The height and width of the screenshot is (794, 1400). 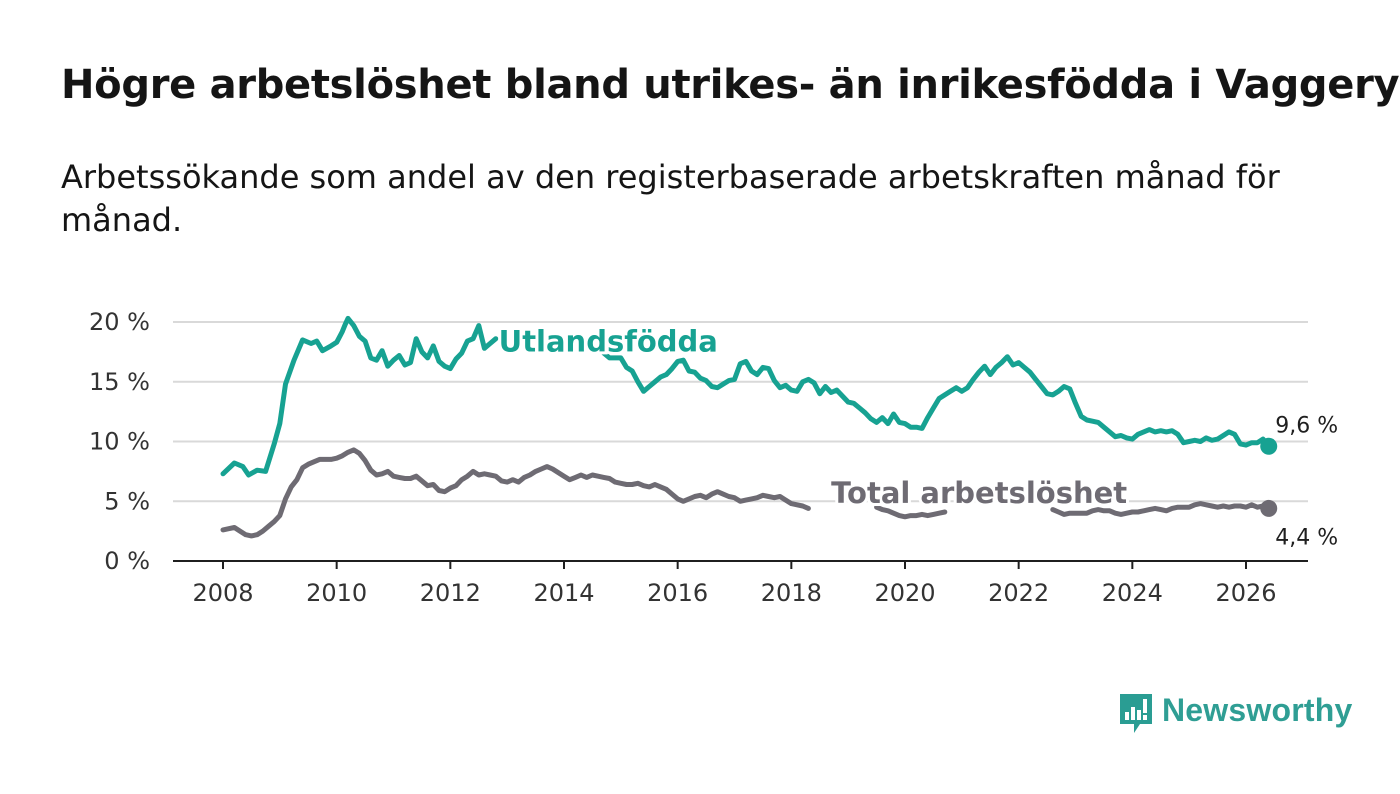 I want to click on end-point-utlandsf-dda, so click(x=1269, y=446).